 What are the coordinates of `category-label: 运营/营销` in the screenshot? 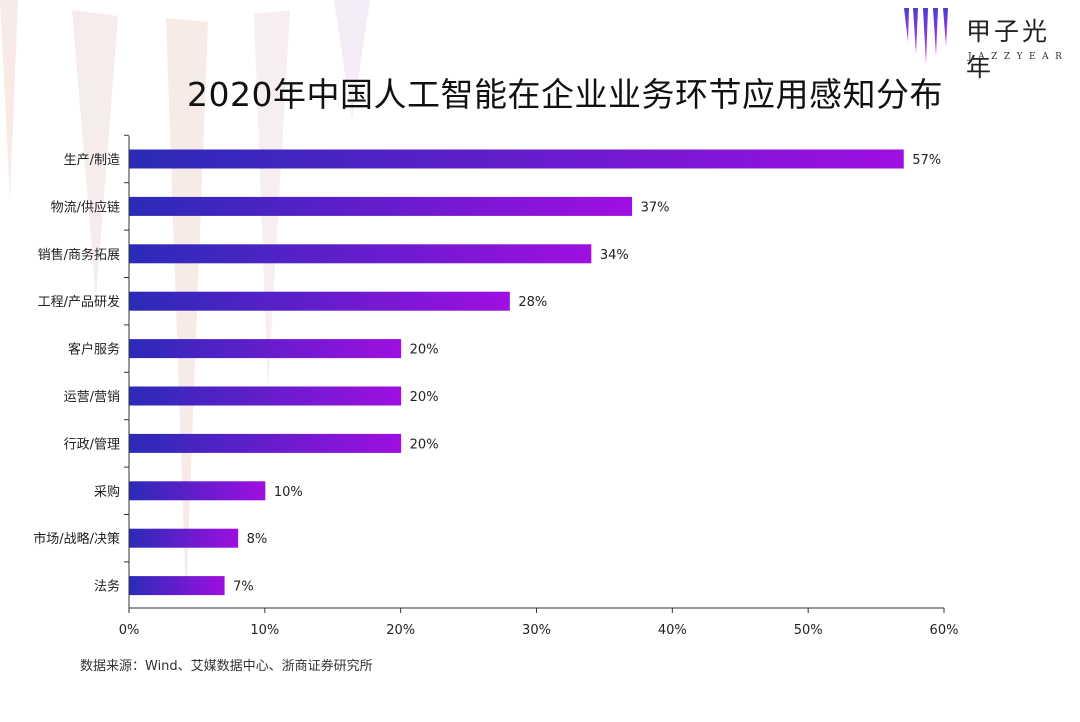 It's located at (92, 397).